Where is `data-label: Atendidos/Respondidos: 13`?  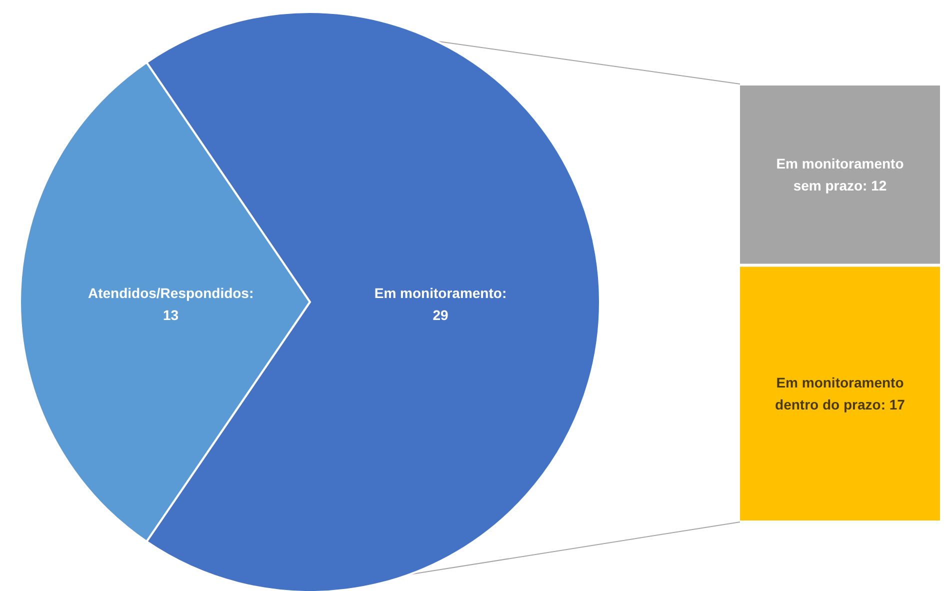 data-label: Atendidos/Respondidos: 13 is located at coordinates (171, 304).